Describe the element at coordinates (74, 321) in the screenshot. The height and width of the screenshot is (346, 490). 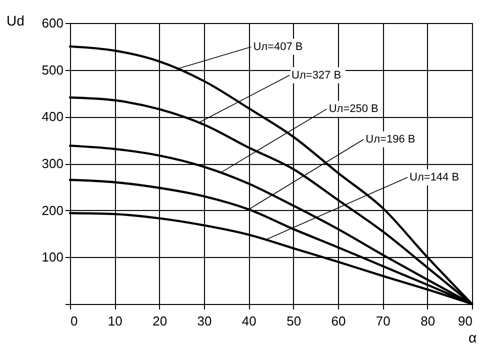
I see `x-tick-label: 0` at that location.